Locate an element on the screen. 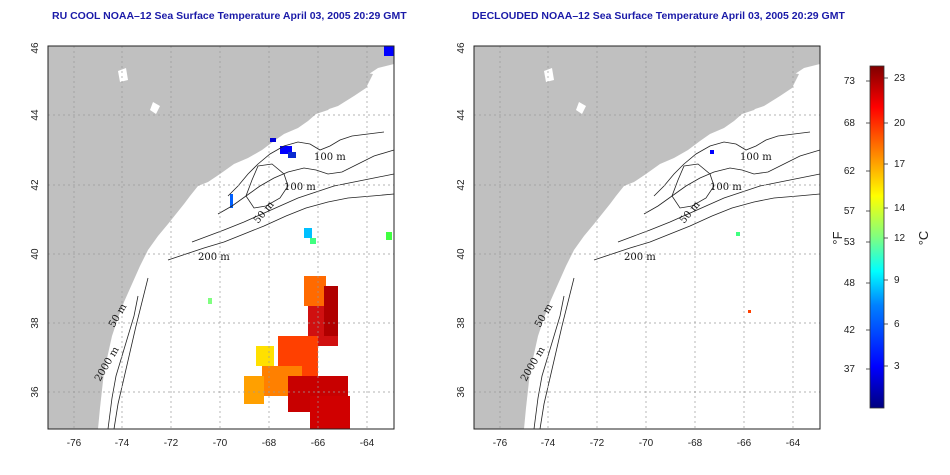  colorbar-svg: 73 68 62 57 53 48 42 37 23 20 17 14 12 9 is located at coordinates (880, 237).